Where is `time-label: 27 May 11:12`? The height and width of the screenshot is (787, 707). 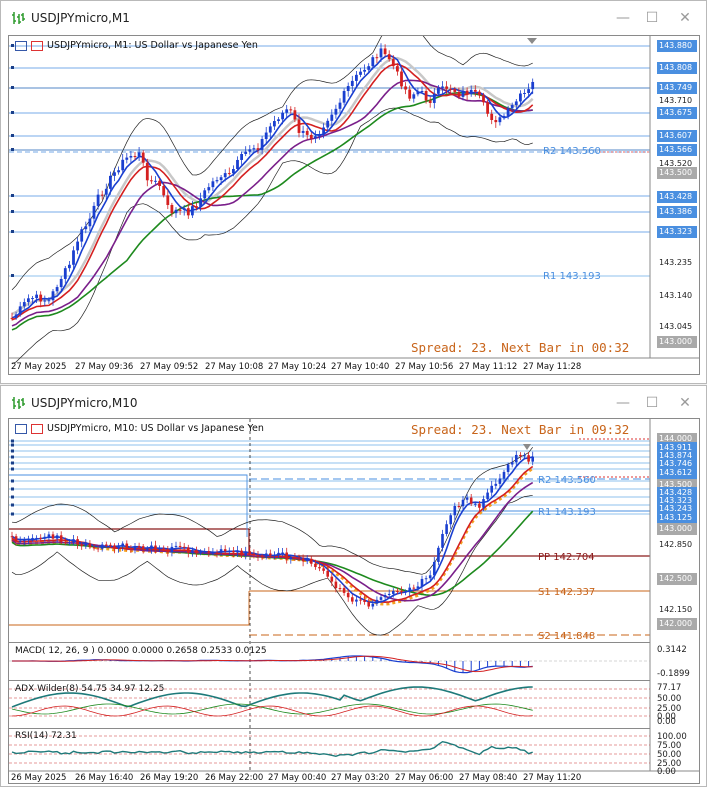 time-label: 27 May 11:12 is located at coordinates (488, 367).